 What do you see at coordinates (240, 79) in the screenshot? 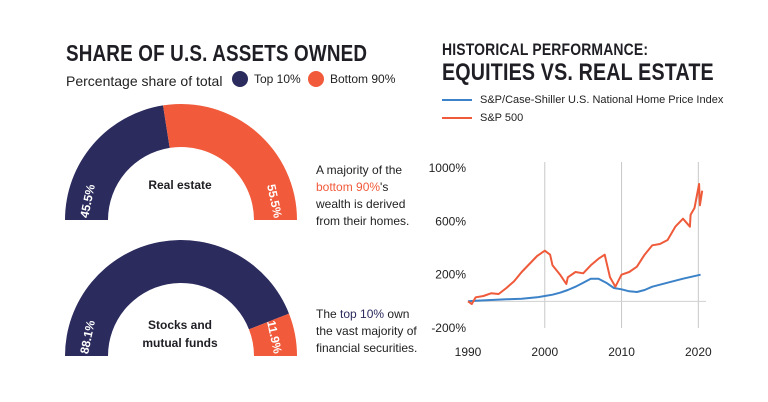
I see `legend-top-dot` at bounding box center [240, 79].